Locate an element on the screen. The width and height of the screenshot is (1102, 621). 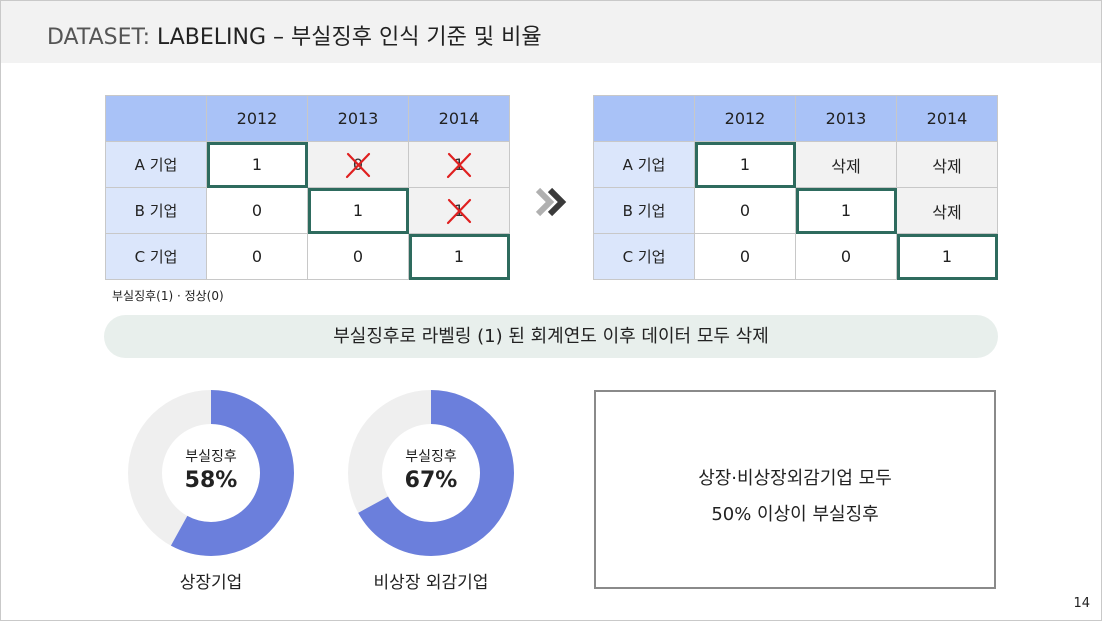
donut-value: 67% is located at coordinates (431, 480).